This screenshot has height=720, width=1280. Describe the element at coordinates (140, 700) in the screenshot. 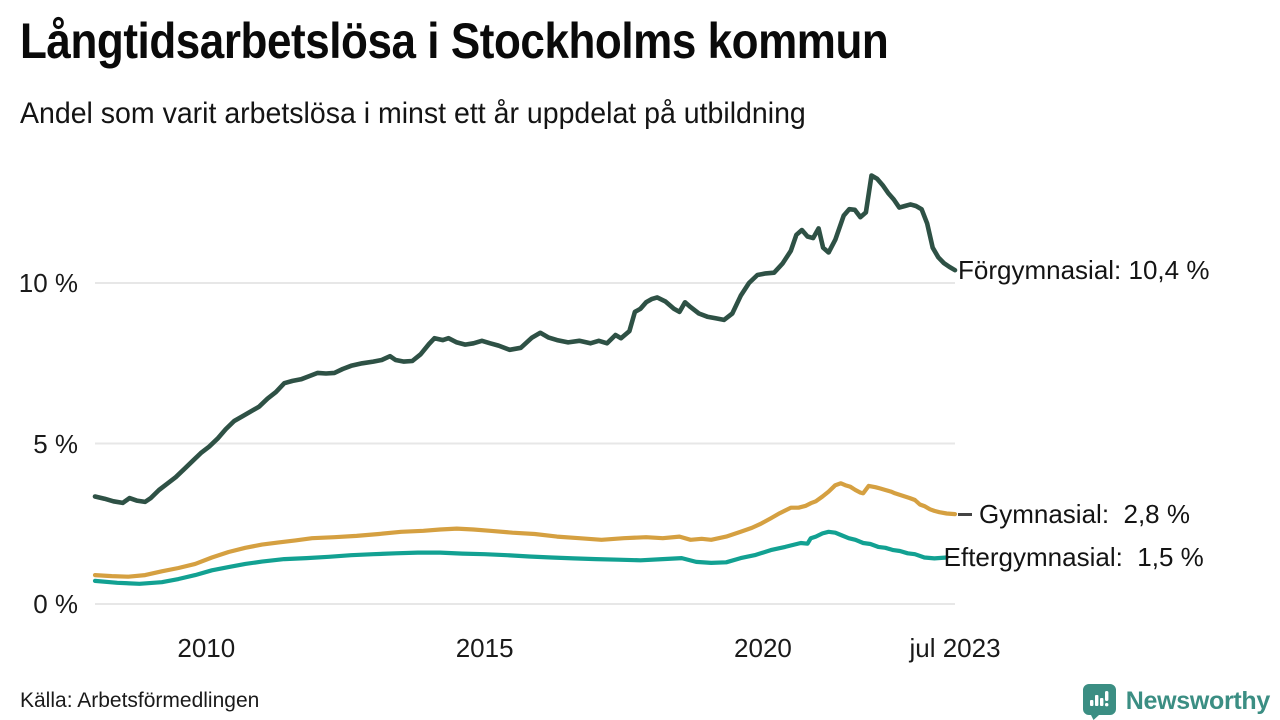

I see `source-note: Källa: Arbetsförmedlingen` at that location.